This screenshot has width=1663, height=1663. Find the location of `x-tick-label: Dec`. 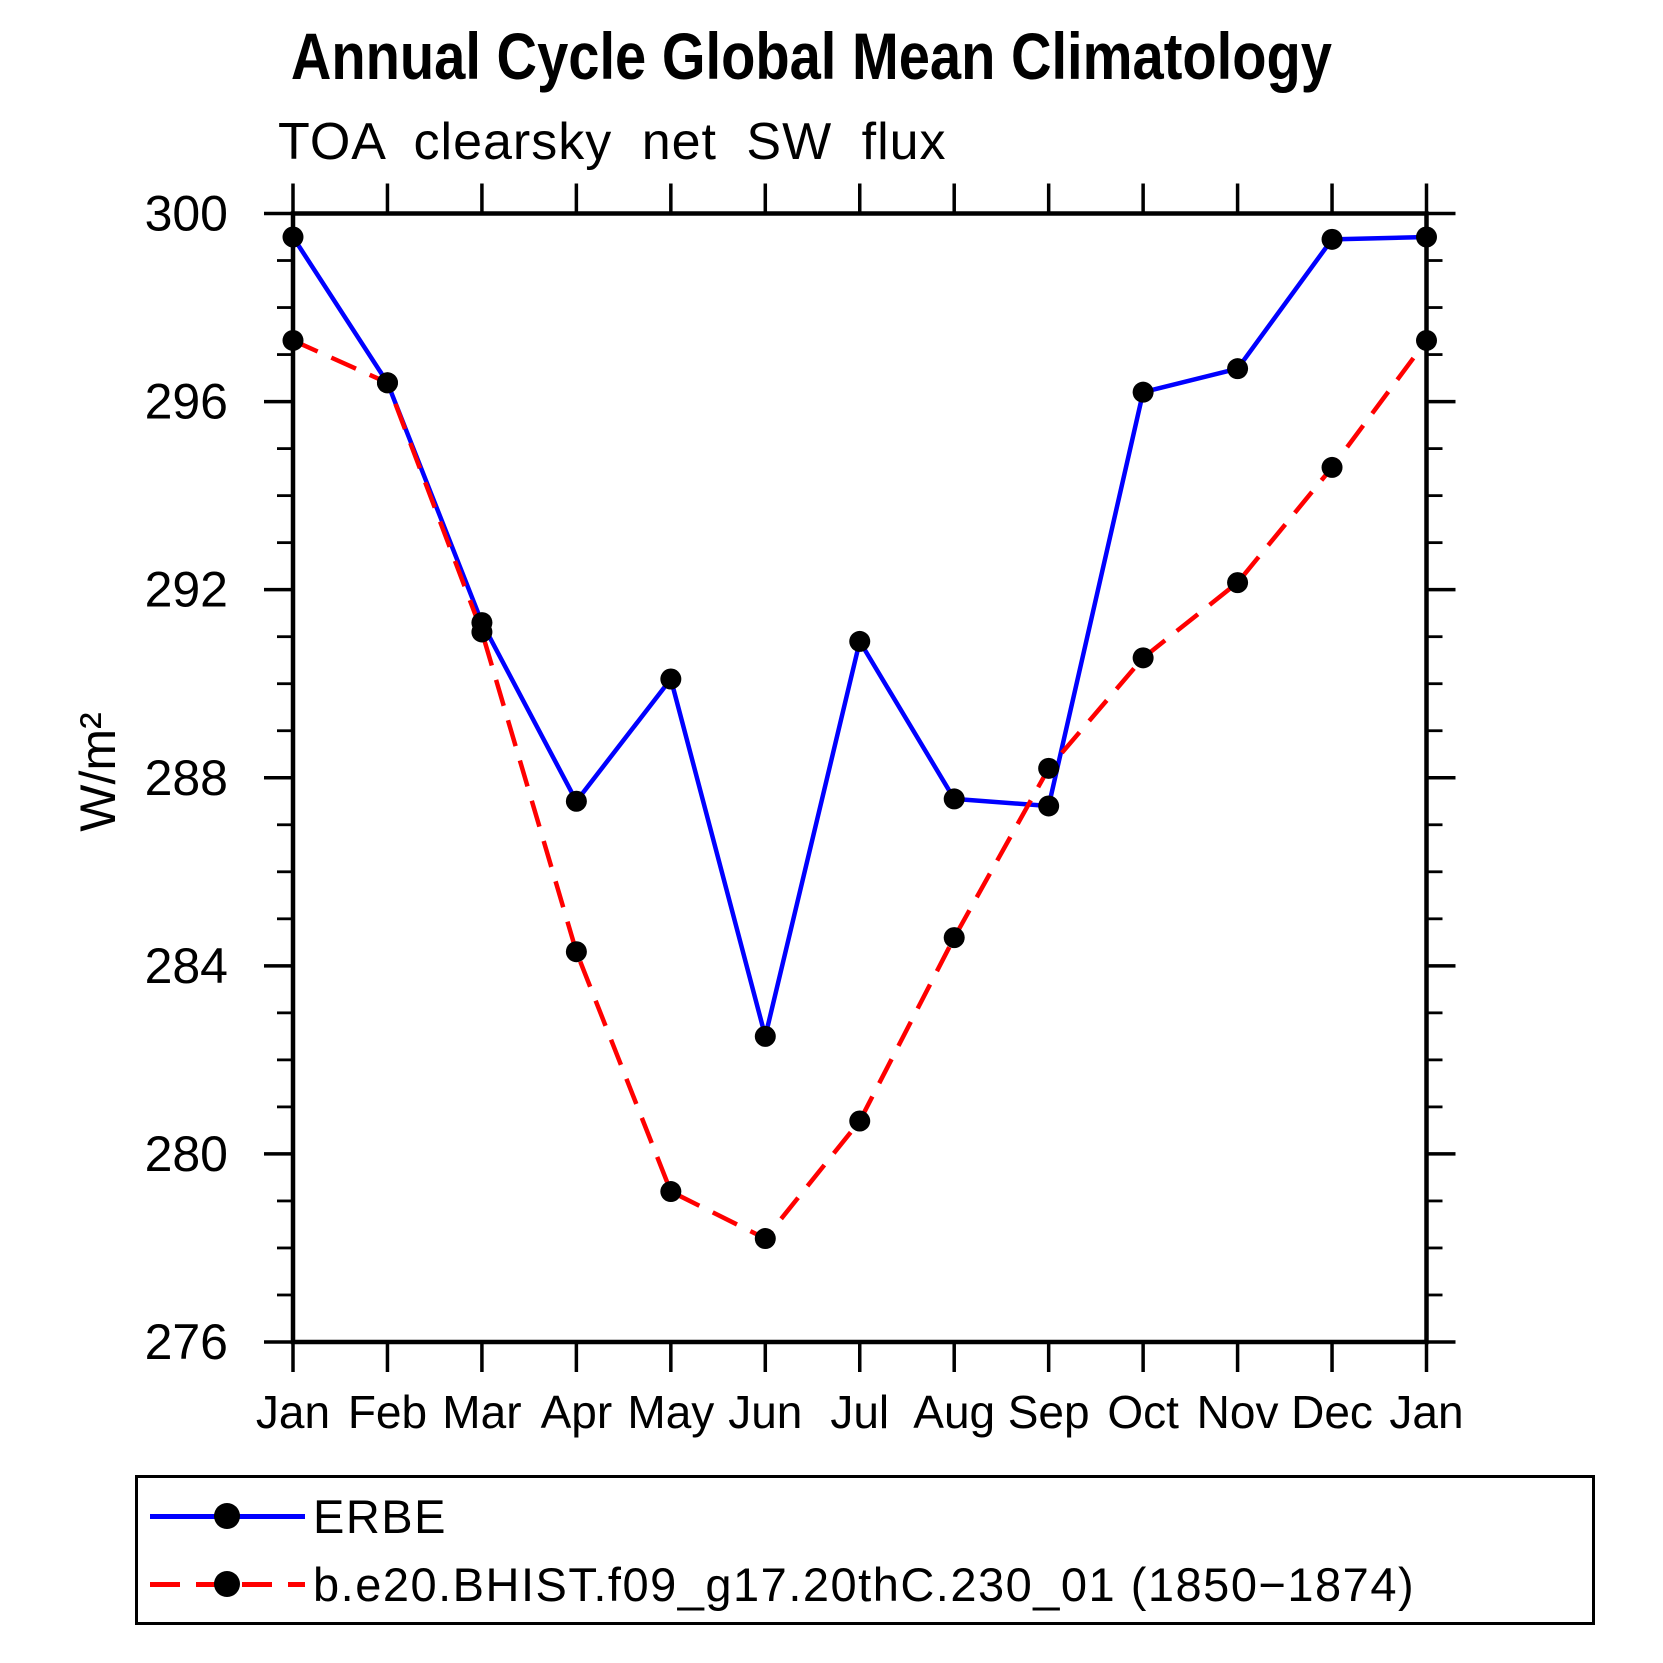

x-tick-label: Dec is located at coordinates (1332, 1412).